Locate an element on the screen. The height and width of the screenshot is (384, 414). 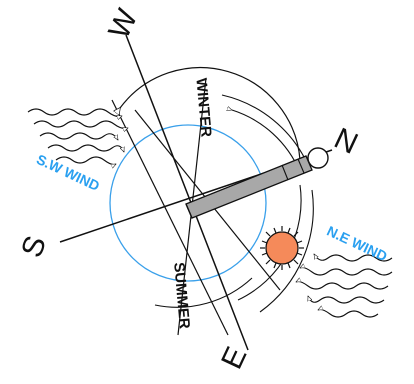
moon-icon is located at coordinates (318, 158).